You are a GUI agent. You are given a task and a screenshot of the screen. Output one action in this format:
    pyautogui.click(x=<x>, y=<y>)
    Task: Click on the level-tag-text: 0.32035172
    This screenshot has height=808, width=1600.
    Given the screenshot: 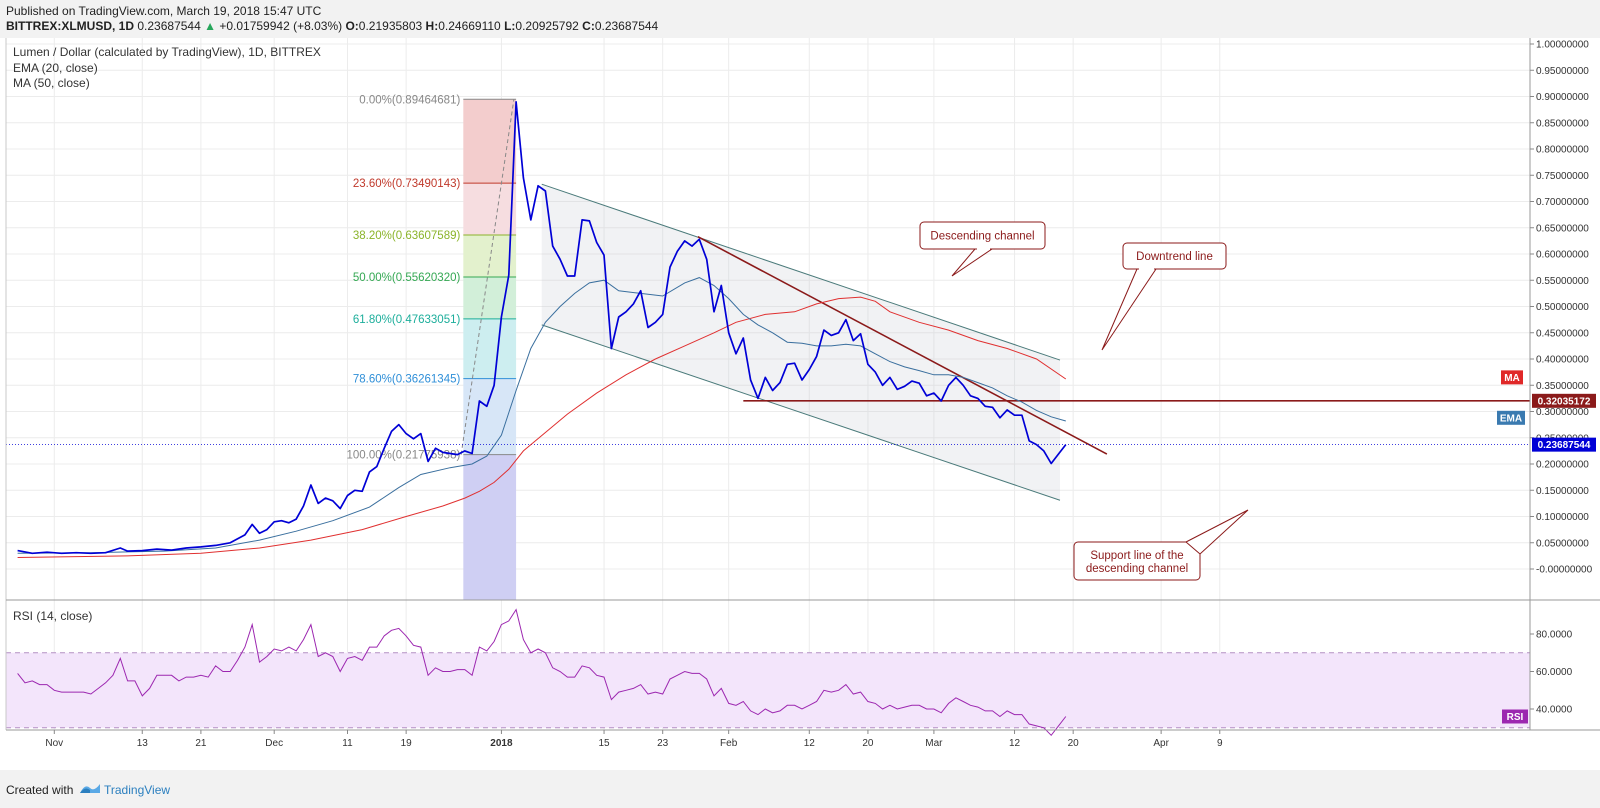 What is the action you would take?
    pyautogui.click(x=1564, y=401)
    